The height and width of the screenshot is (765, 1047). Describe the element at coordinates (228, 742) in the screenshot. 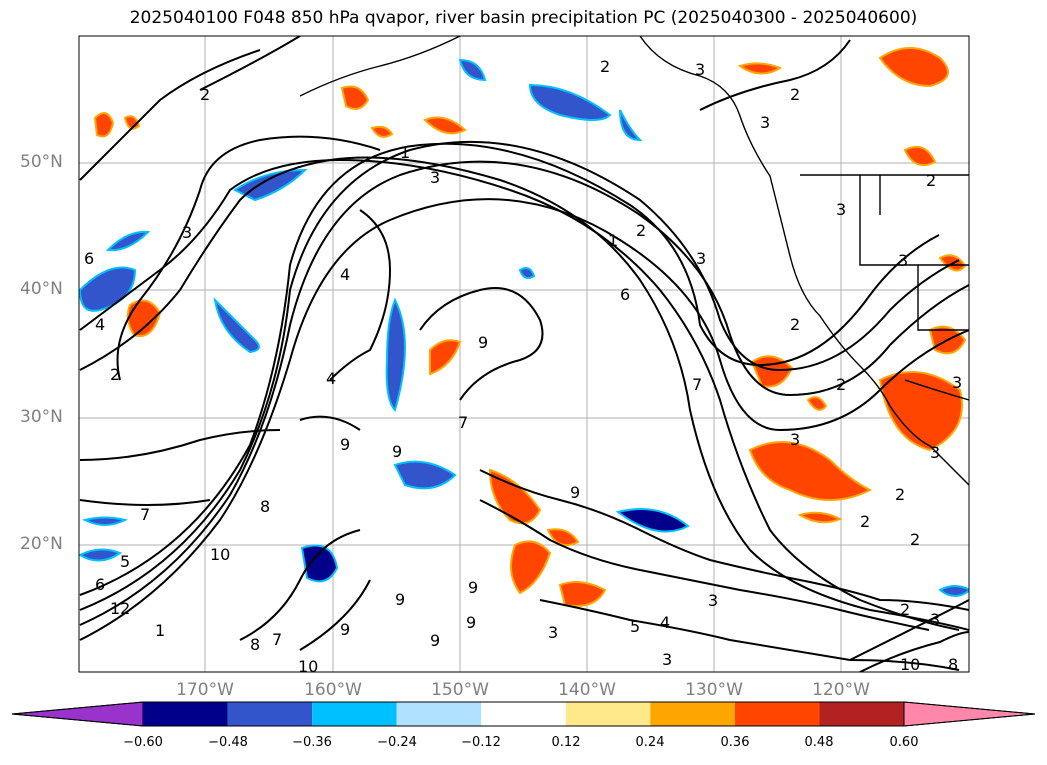

I see `colorbar-tick: −0.48` at that location.